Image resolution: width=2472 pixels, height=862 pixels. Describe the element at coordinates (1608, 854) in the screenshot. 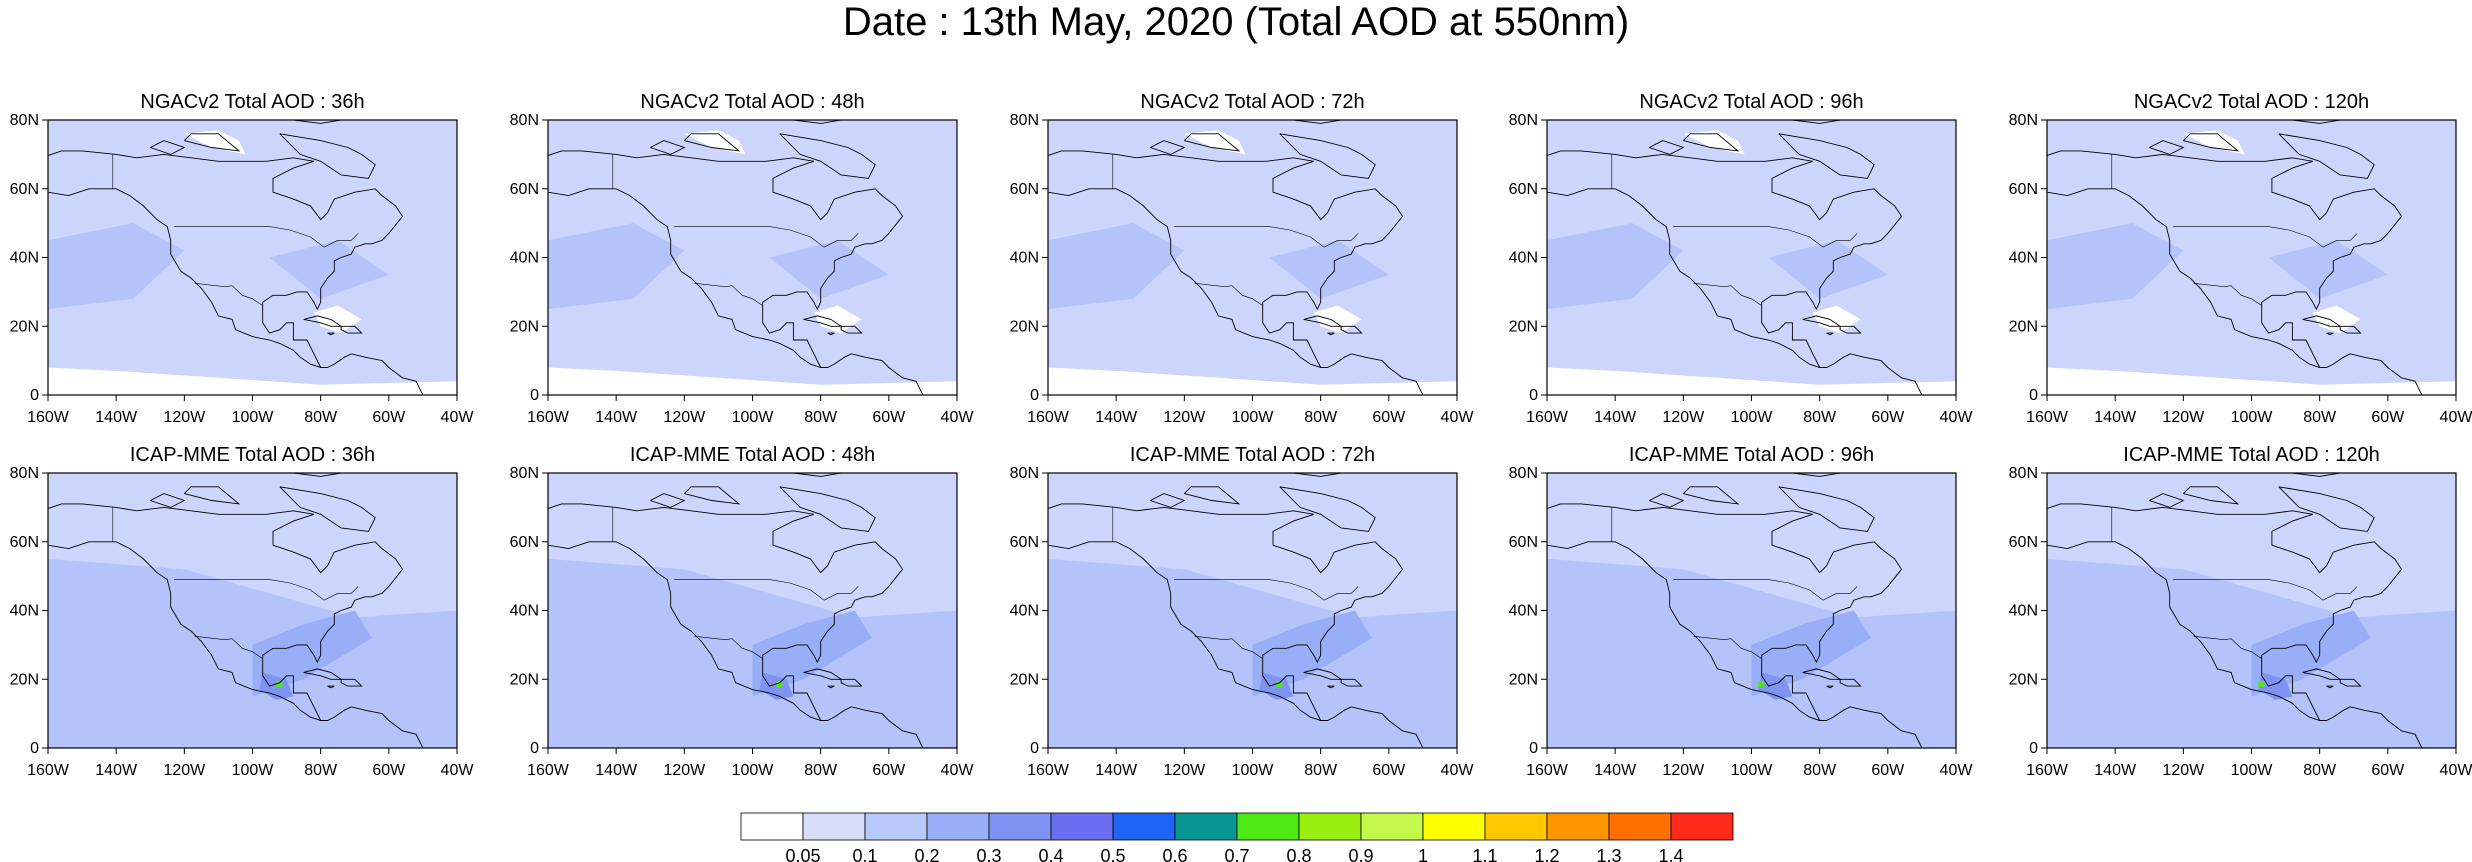

I see `colorbar-label: 1.3` at that location.